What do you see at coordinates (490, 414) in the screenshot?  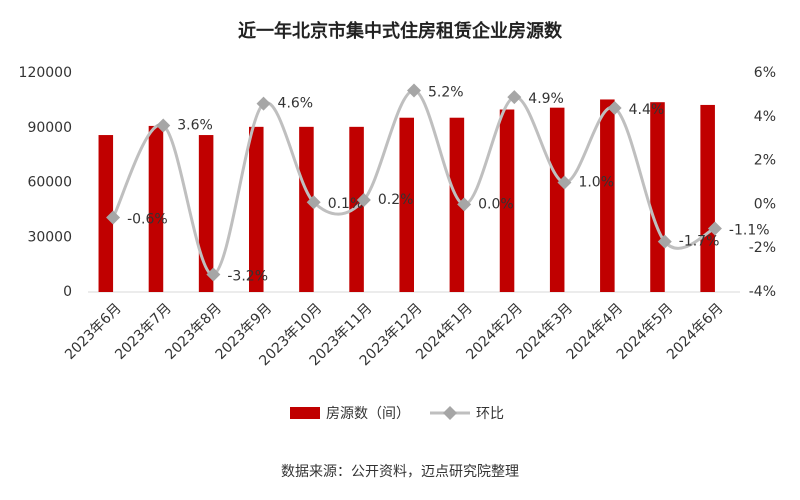 I see `legend-label: 环比` at bounding box center [490, 414].